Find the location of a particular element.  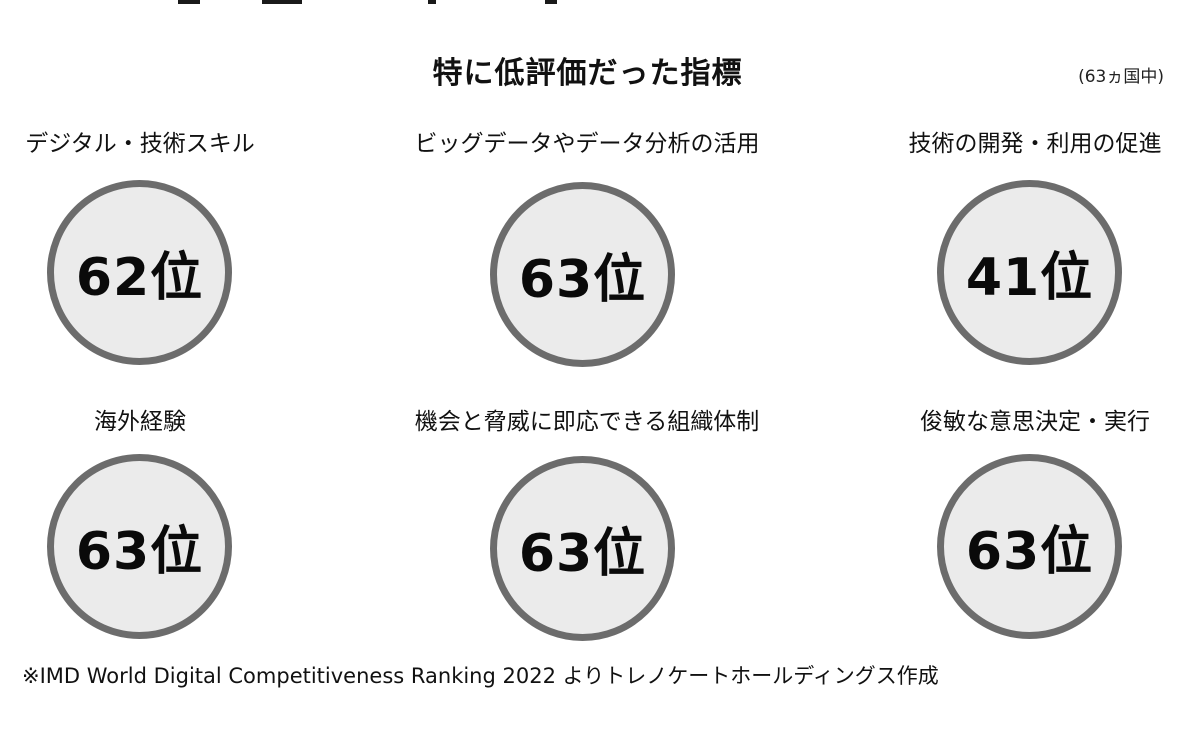

metric-decision-making: 俊敏な意思決定・実行 63位 is located at coordinates (1027, 520).